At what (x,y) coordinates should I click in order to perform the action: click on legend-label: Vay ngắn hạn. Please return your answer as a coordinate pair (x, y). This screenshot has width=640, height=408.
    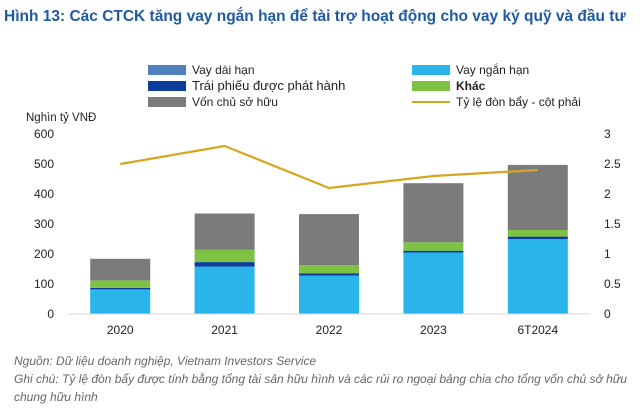
    Looking at the image, I should click on (493, 70).